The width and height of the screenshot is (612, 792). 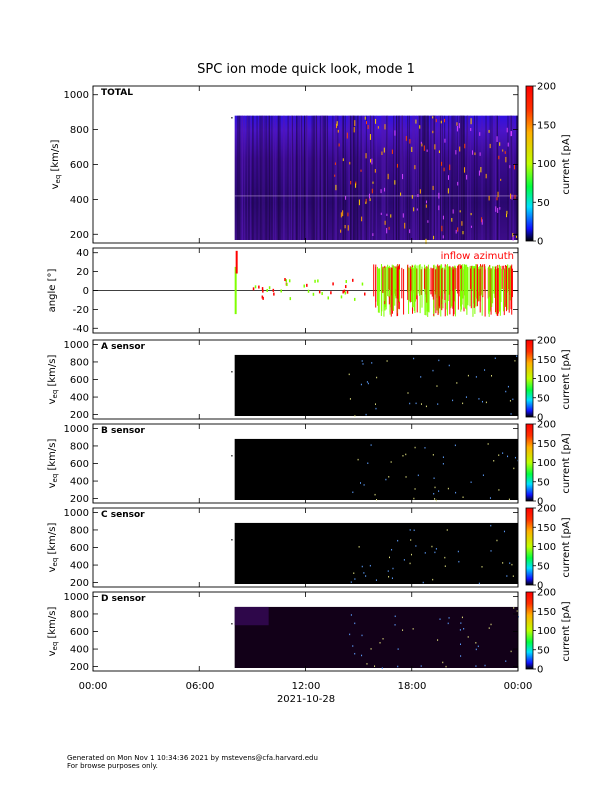 What do you see at coordinates (79, 530) in the screenshot?
I see `y-tick-label: 800` at bounding box center [79, 530].